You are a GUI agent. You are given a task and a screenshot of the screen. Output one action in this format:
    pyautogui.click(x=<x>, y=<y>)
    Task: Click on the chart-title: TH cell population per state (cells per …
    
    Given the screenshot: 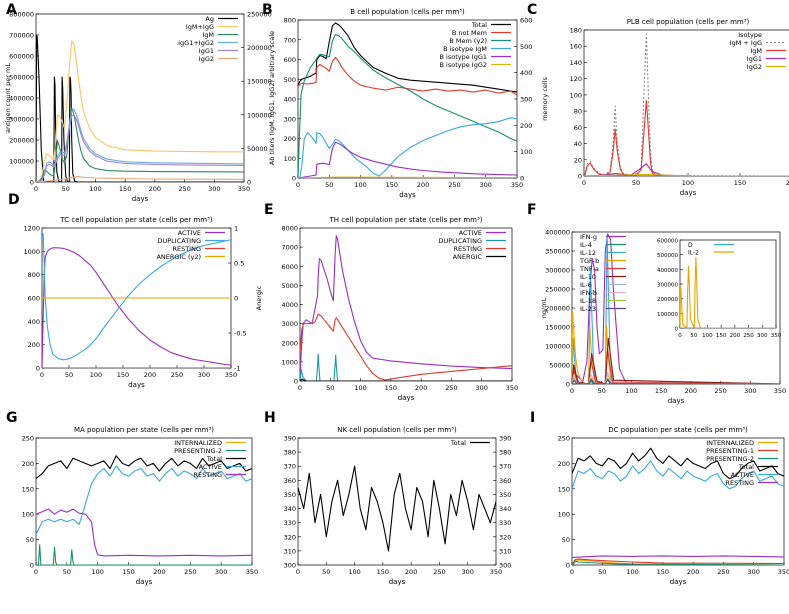 What is the action you would take?
    pyautogui.click(x=406, y=220)
    